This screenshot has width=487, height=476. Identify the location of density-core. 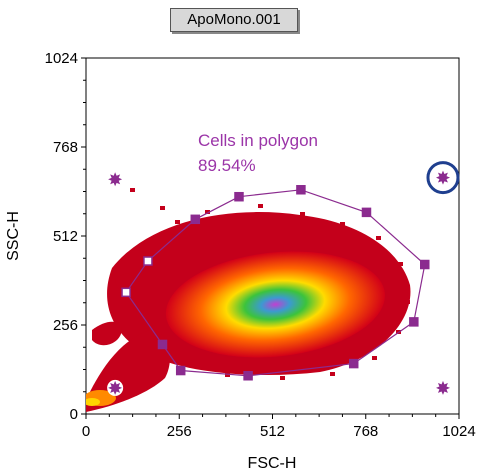
(275, 304).